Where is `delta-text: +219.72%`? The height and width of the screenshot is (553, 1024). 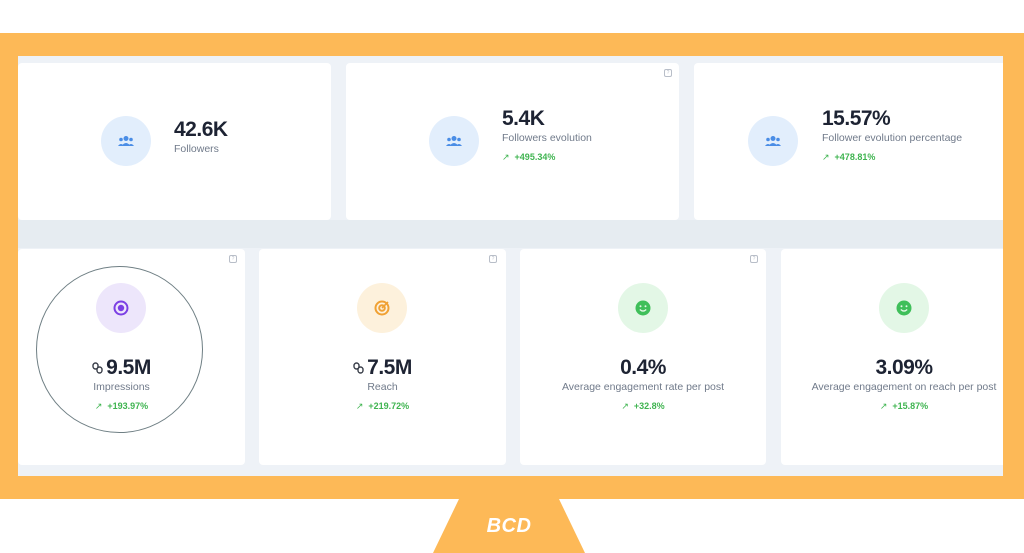 delta-text: +219.72% is located at coordinates (389, 406).